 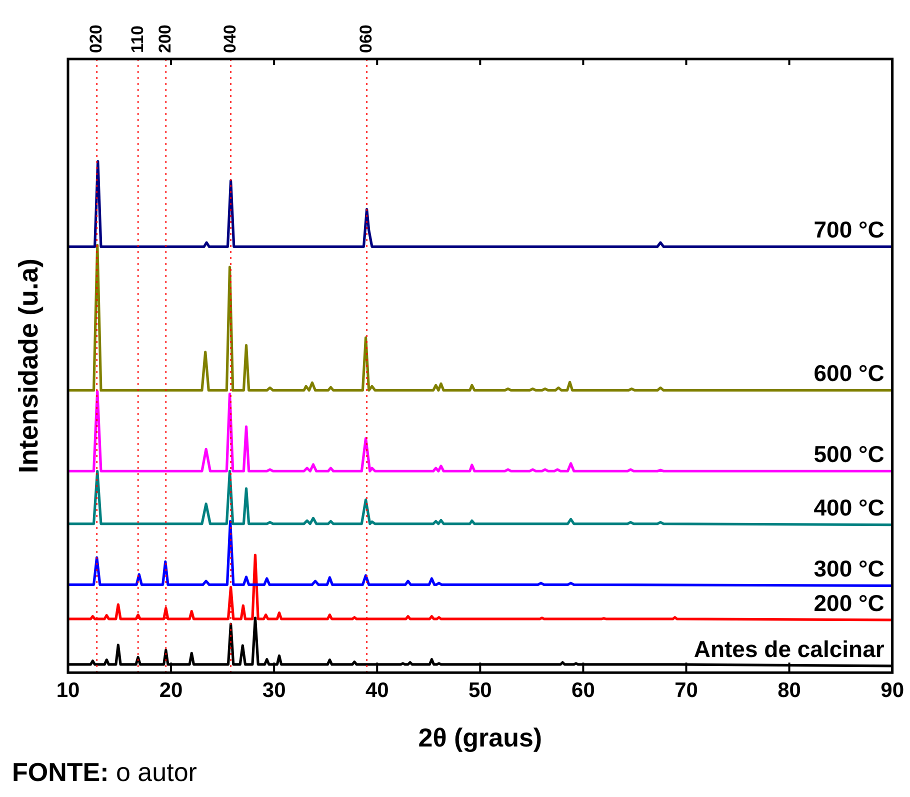 I want to click on text: 020, so click(x=96, y=38).